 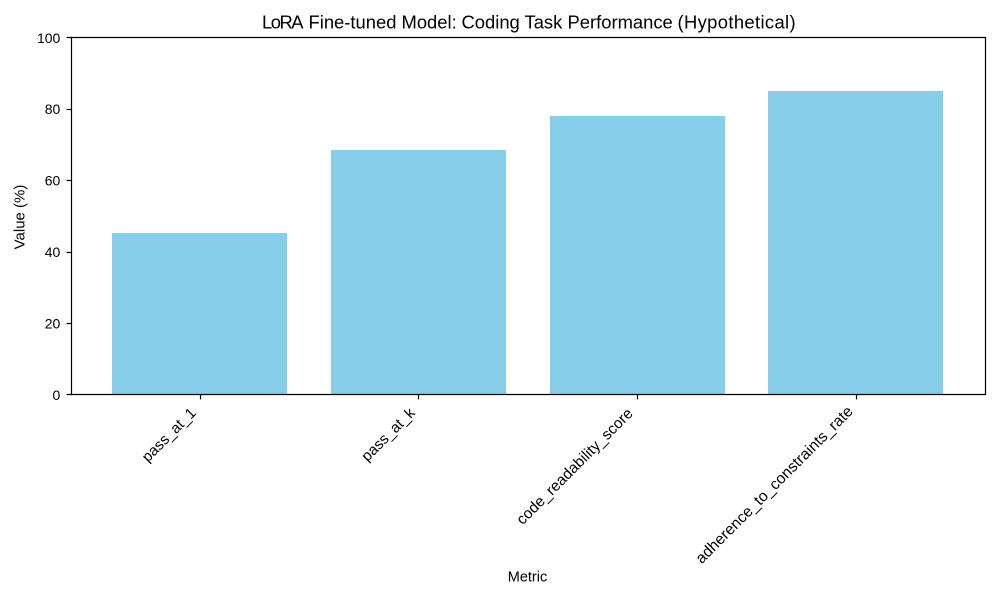 I want to click on svg-text: 20, so click(x=53, y=323).